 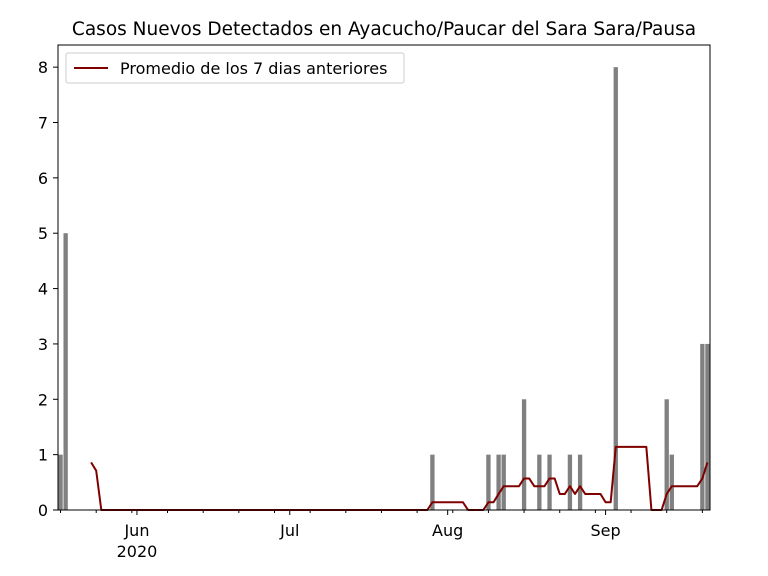 What do you see at coordinates (43, 344) in the screenshot?
I see `y-tick-label: 3` at bounding box center [43, 344].